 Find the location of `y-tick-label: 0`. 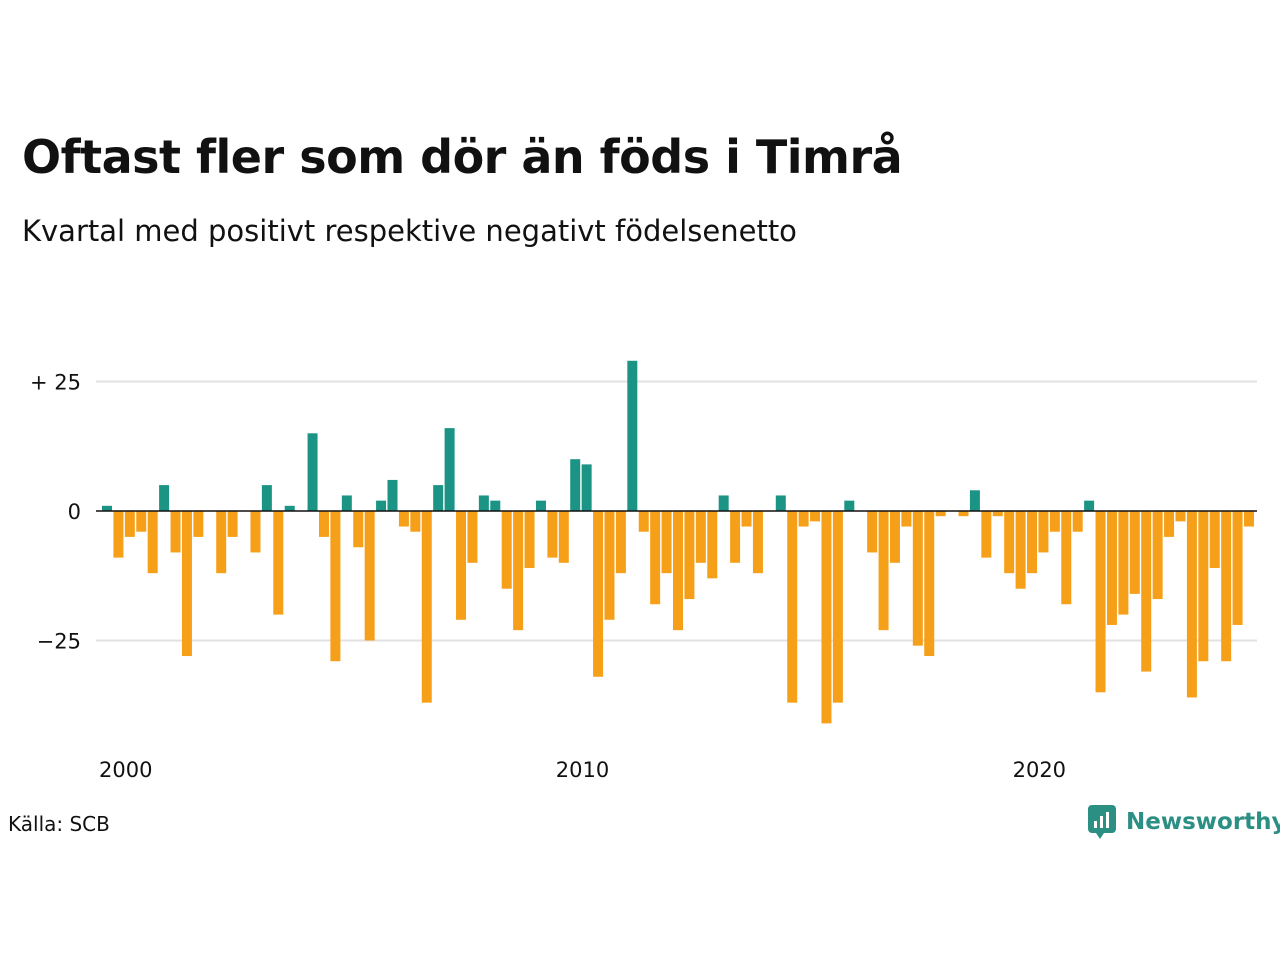

y-tick-label: 0 is located at coordinates (74, 512).